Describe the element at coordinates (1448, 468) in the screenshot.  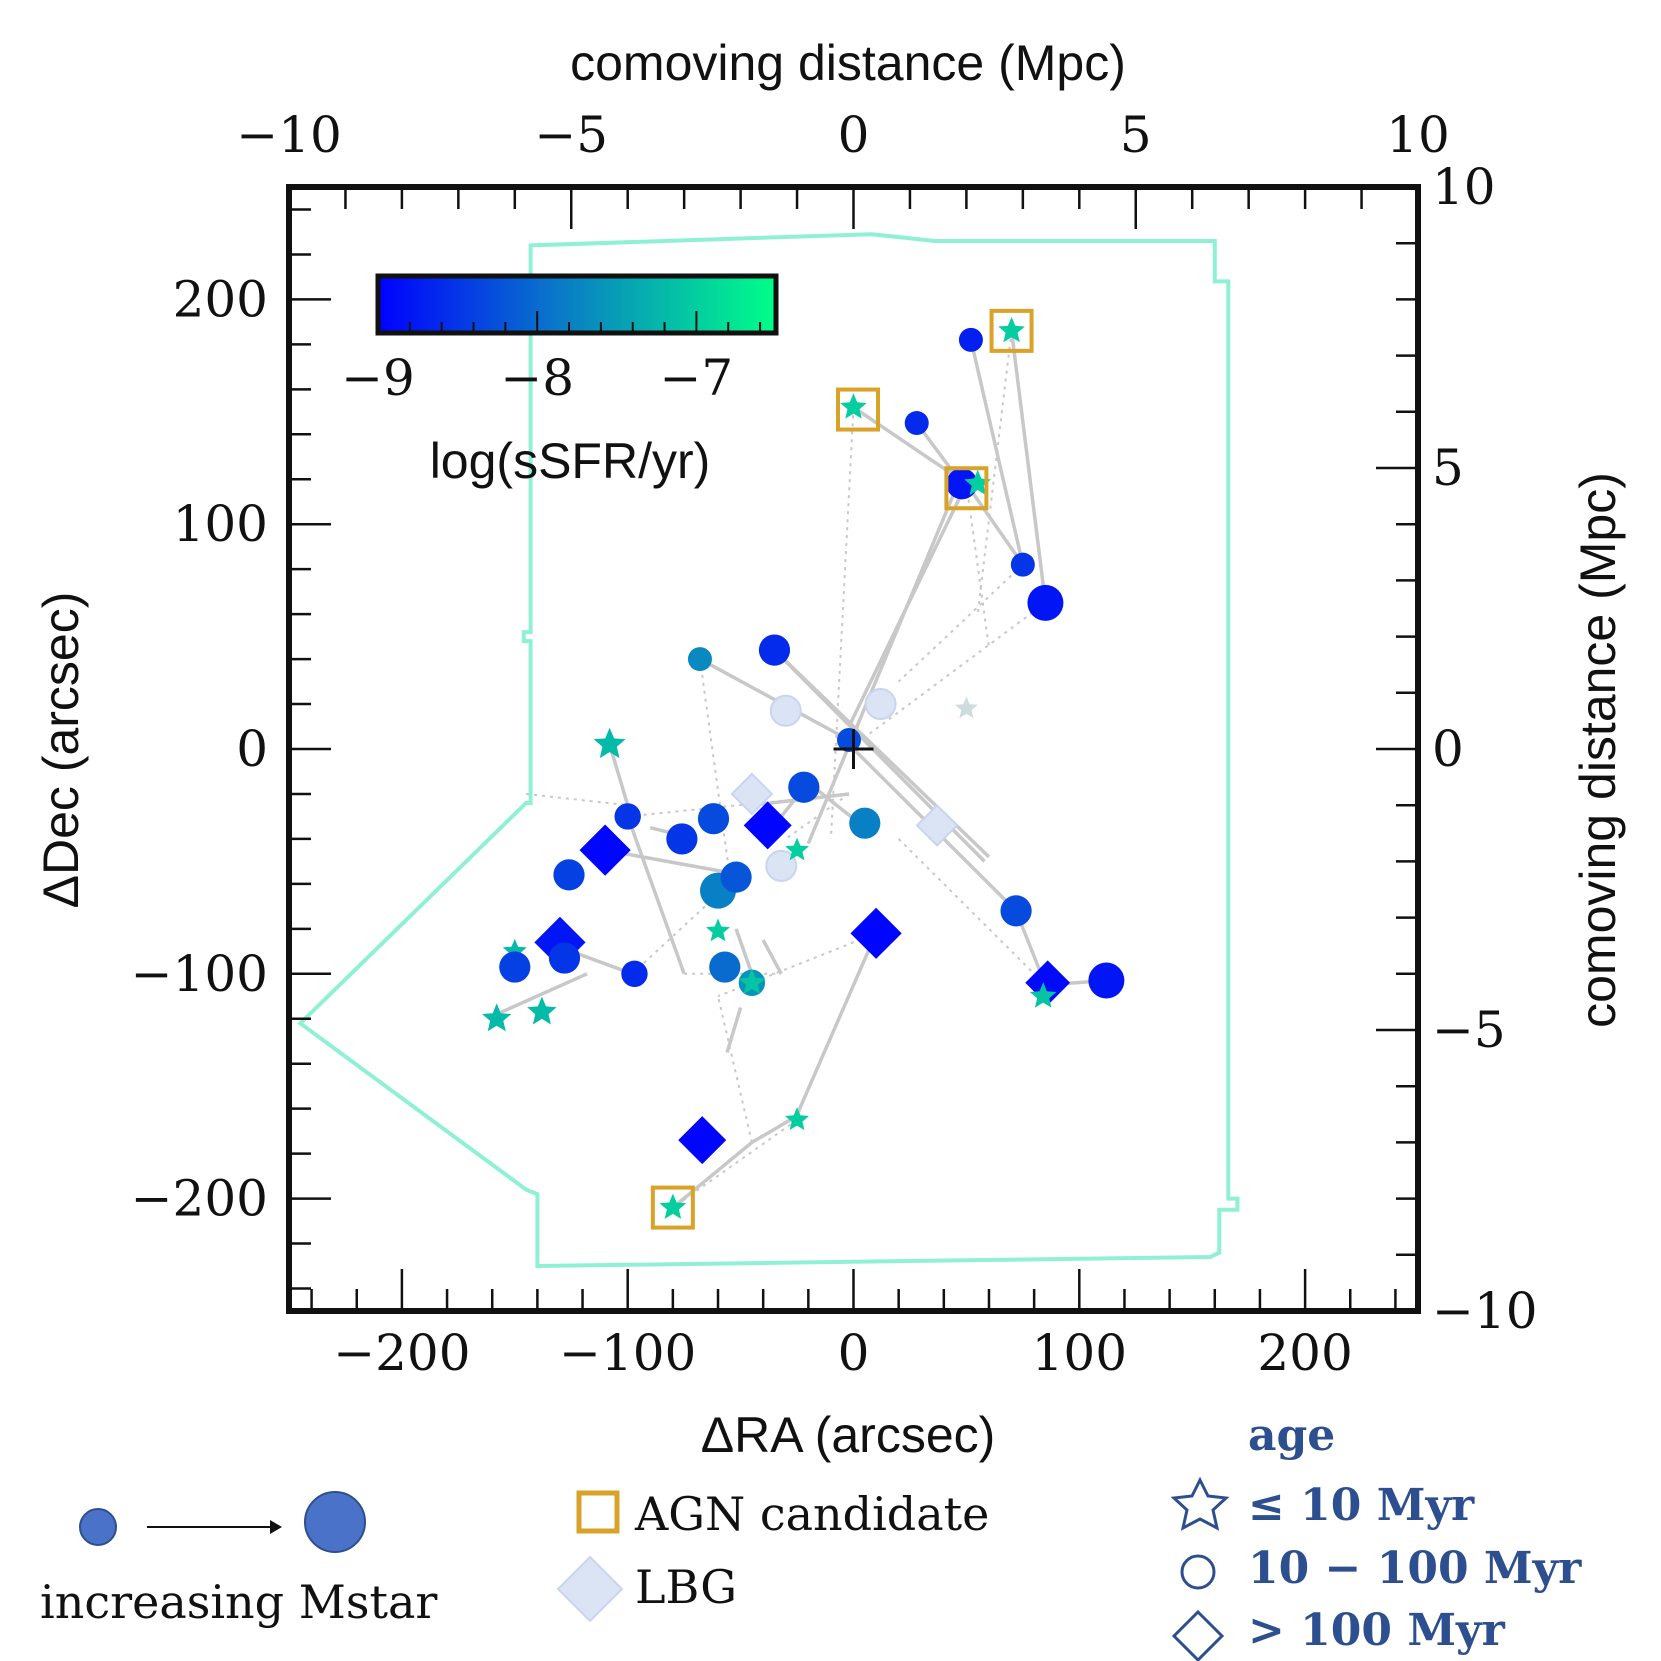
I see `right-tick-label: 5` at that location.